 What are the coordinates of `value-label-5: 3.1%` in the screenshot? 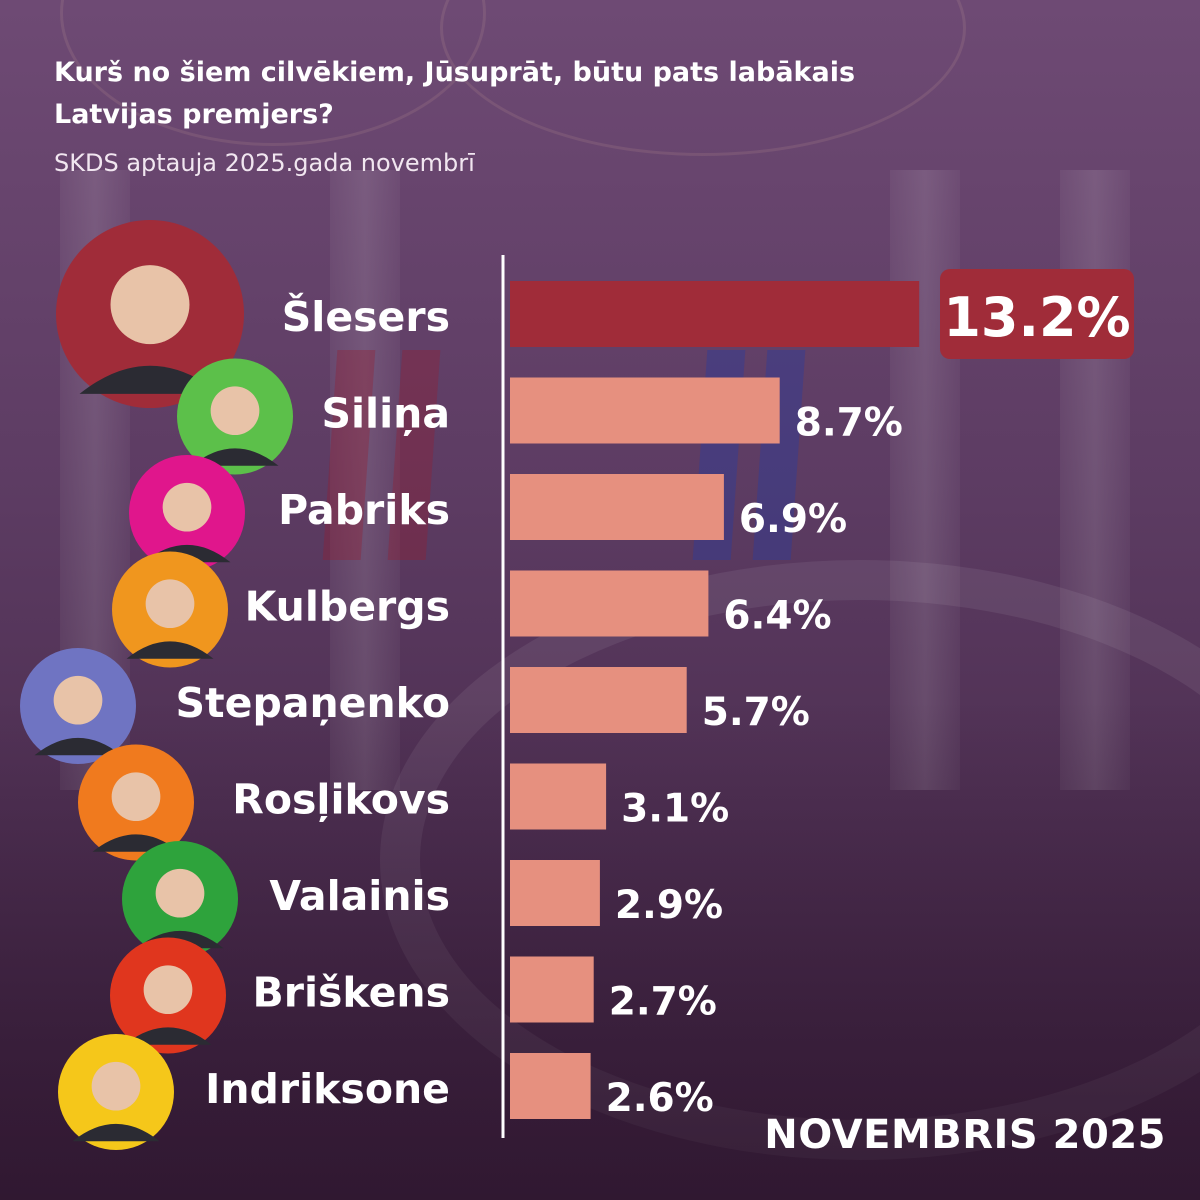 It's located at (675, 809).